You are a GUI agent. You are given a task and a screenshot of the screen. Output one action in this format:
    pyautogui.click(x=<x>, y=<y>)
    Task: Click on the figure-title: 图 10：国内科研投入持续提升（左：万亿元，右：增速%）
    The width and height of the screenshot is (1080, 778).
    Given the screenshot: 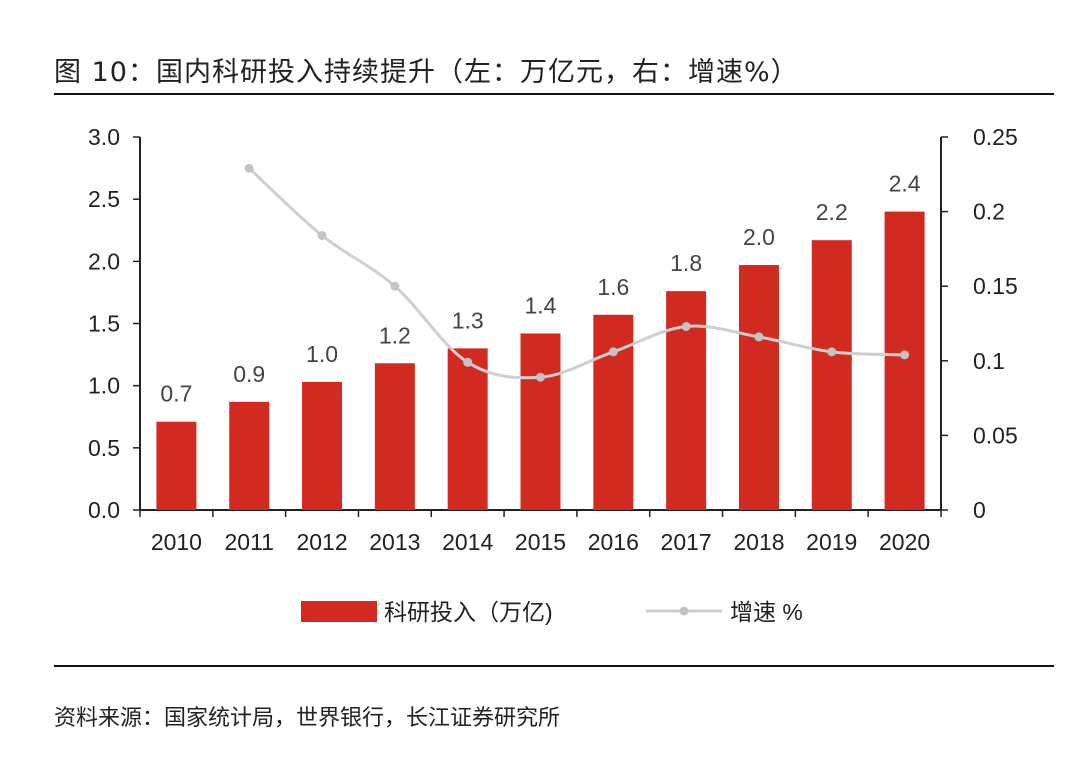 What is the action you would take?
    pyautogui.click(x=426, y=72)
    